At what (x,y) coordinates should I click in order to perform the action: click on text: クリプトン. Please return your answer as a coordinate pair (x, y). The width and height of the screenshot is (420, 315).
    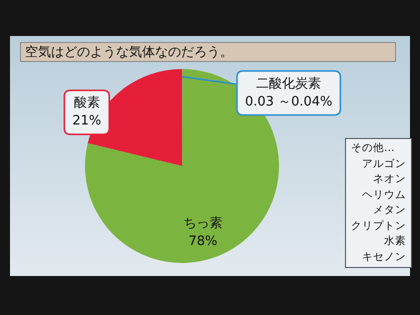
    Looking at the image, I should click on (378, 226).